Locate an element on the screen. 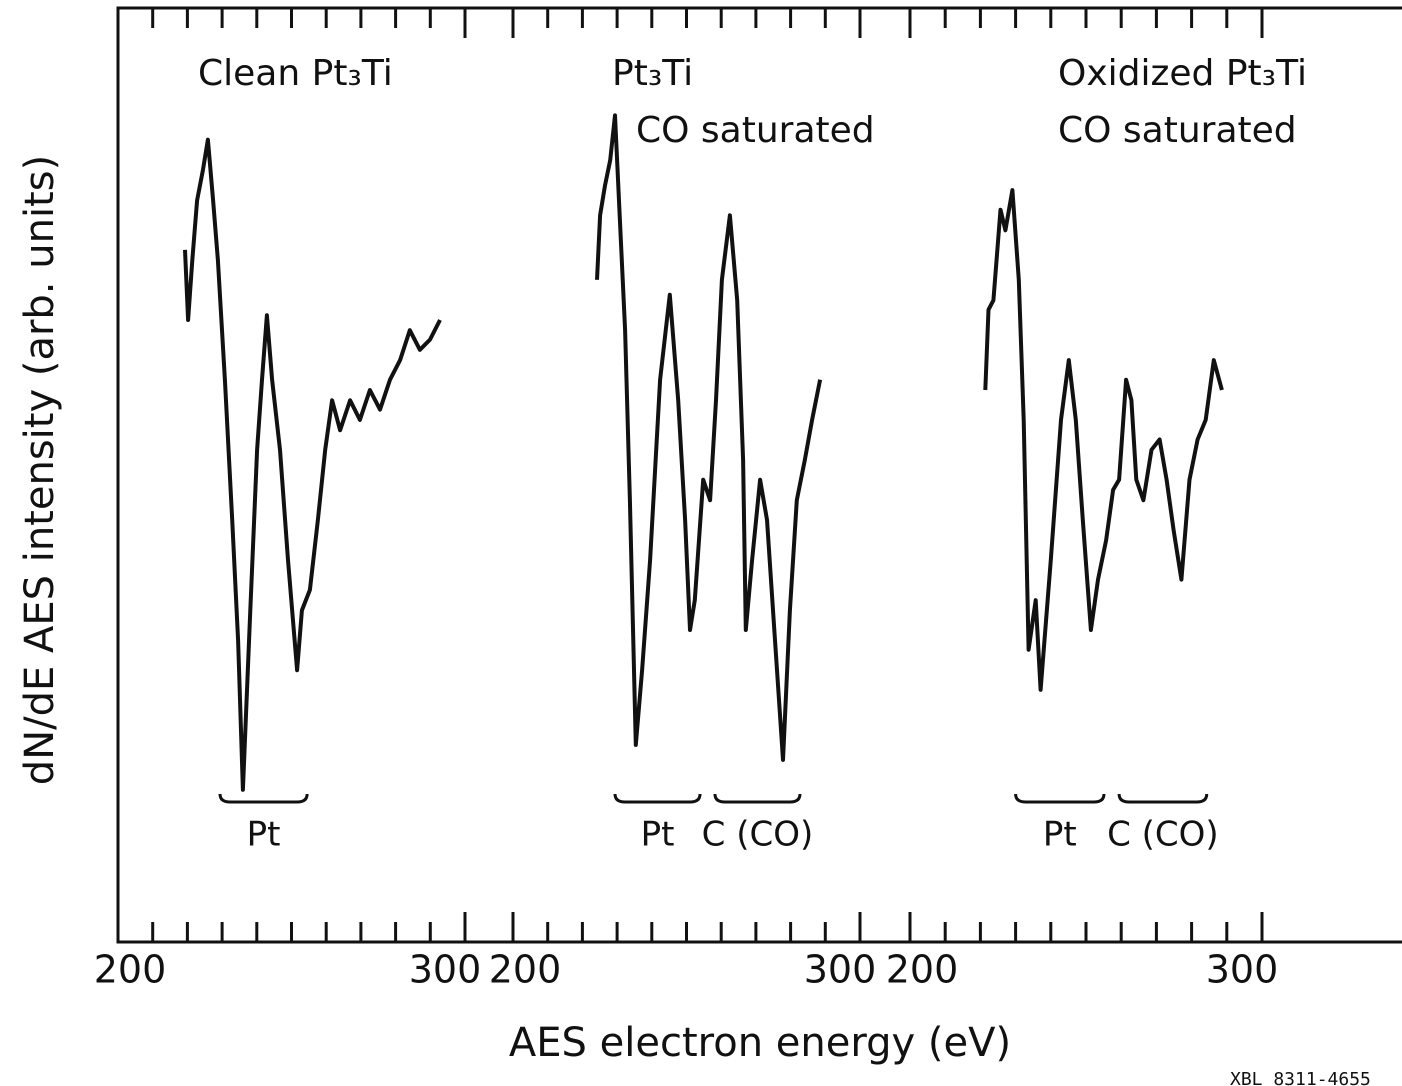 This screenshot has height=1086, width=1402. figure-code: XBL 8311-4655 is located at coordinates (1300, 1077).